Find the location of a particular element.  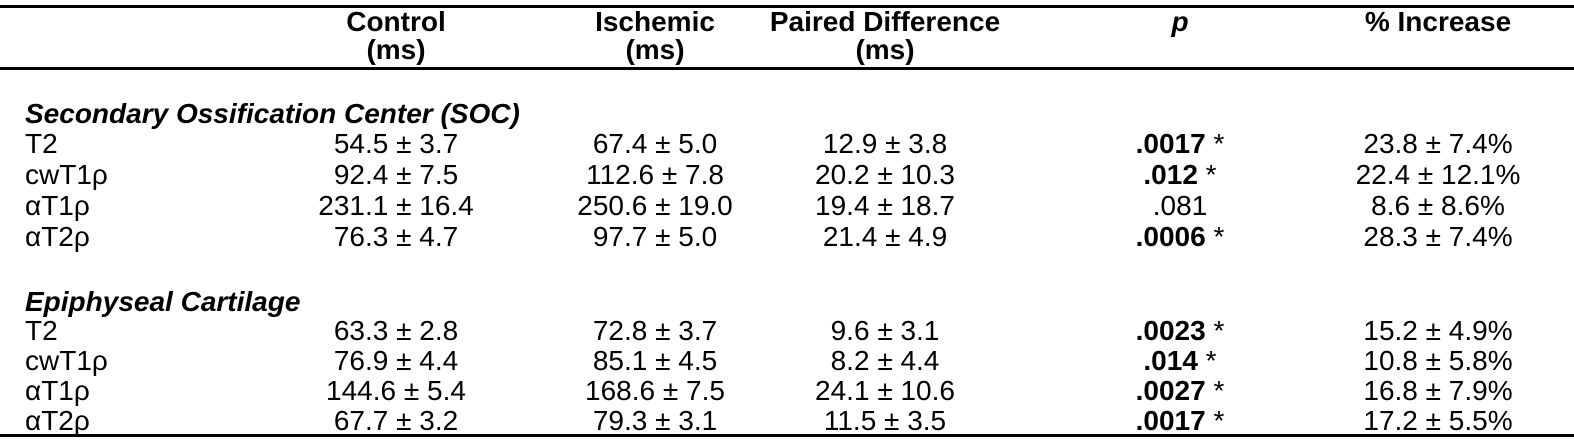

p-value: .014 is located at coordinates (1170, 360).